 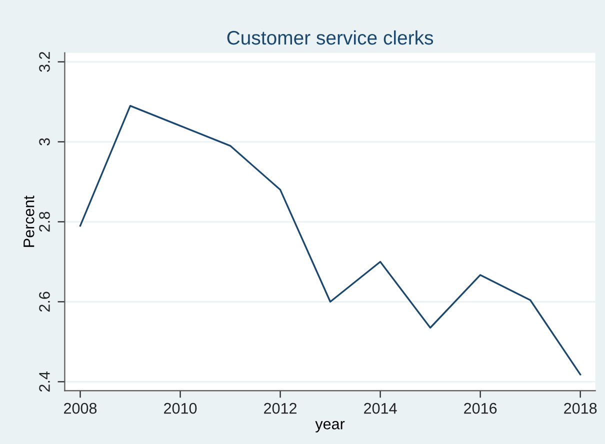 I want to click on x-tick-label: 2008, so click(x=80, y=408).